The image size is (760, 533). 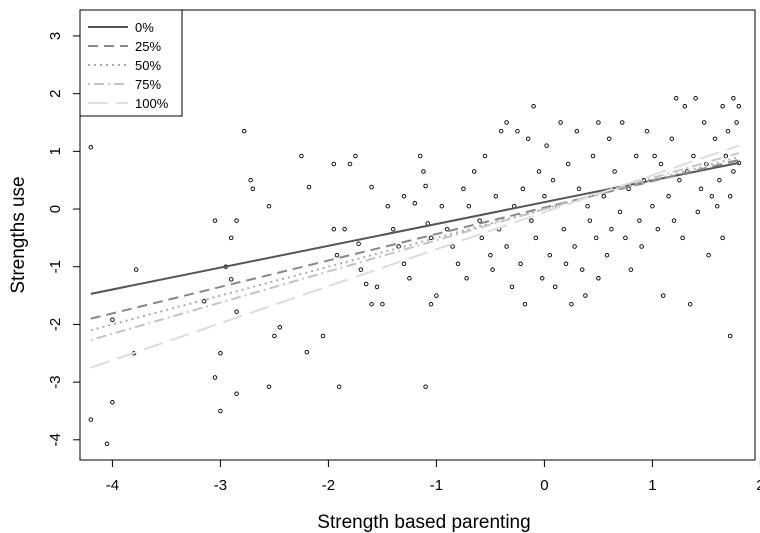 What do you see at coordinates (131, 63) in the screenshot?
I see `legend-box` at bounding box center [131, 63].